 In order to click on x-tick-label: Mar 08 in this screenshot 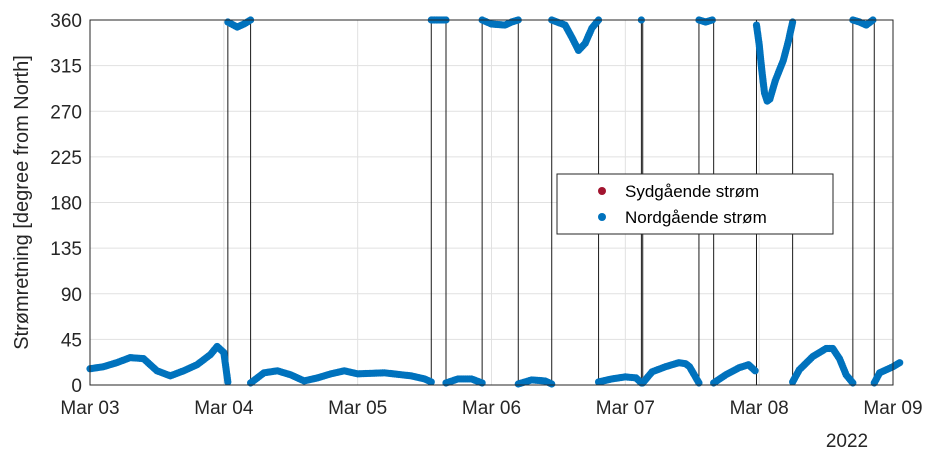, I will do `click(759, 408)`.